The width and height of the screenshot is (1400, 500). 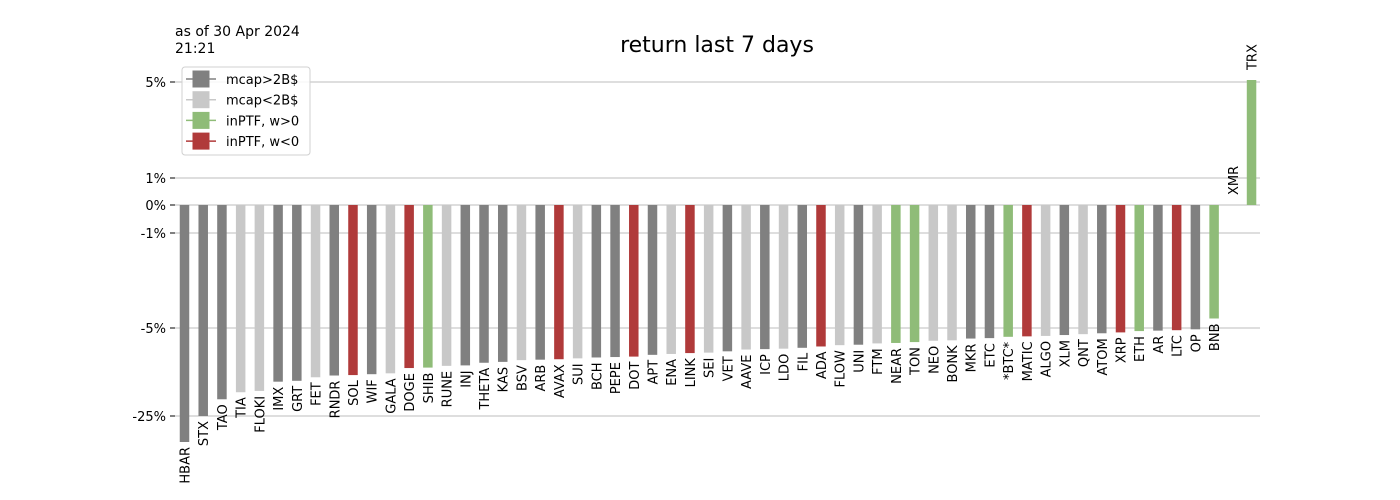 I want to click on bar-fet, so click(x=315, y=291).